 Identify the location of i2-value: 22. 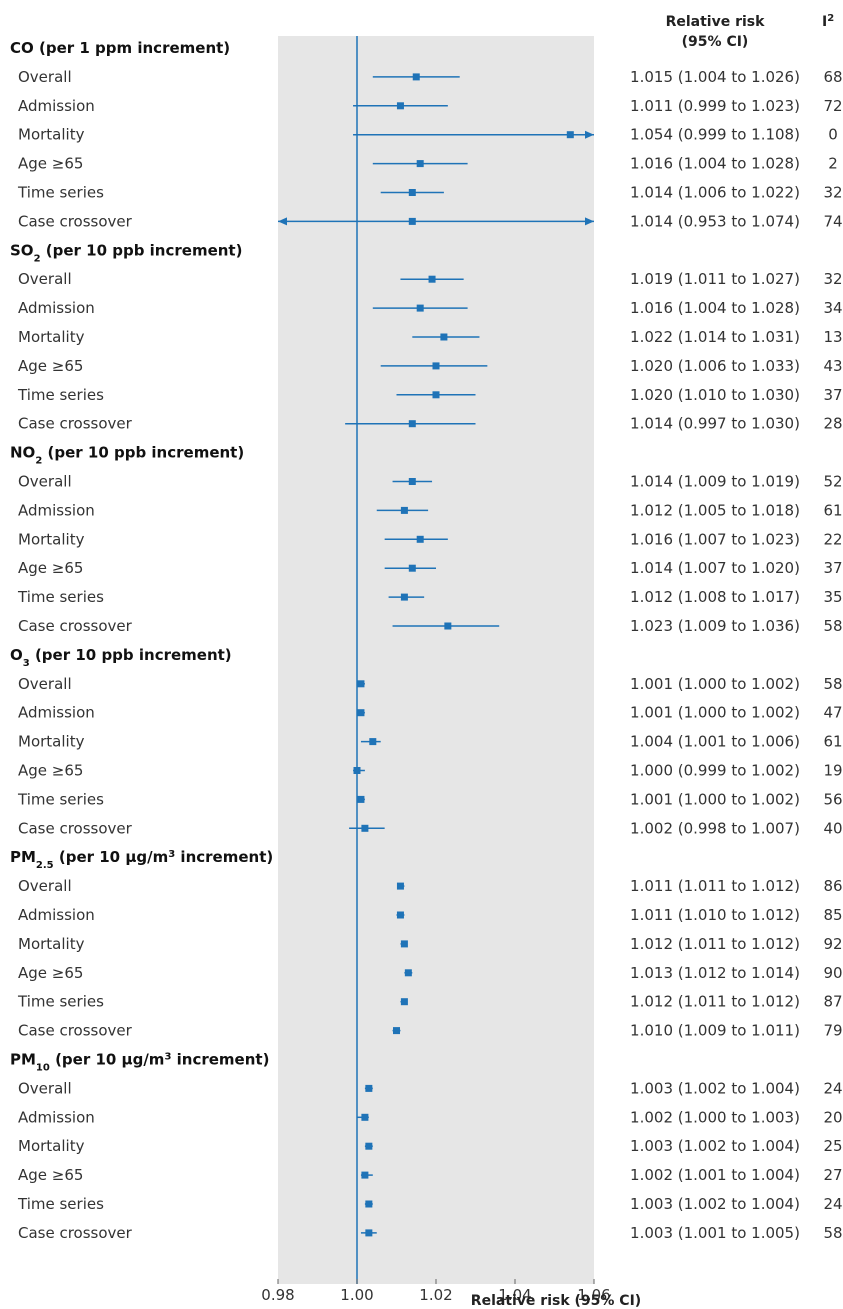
(832, 539).